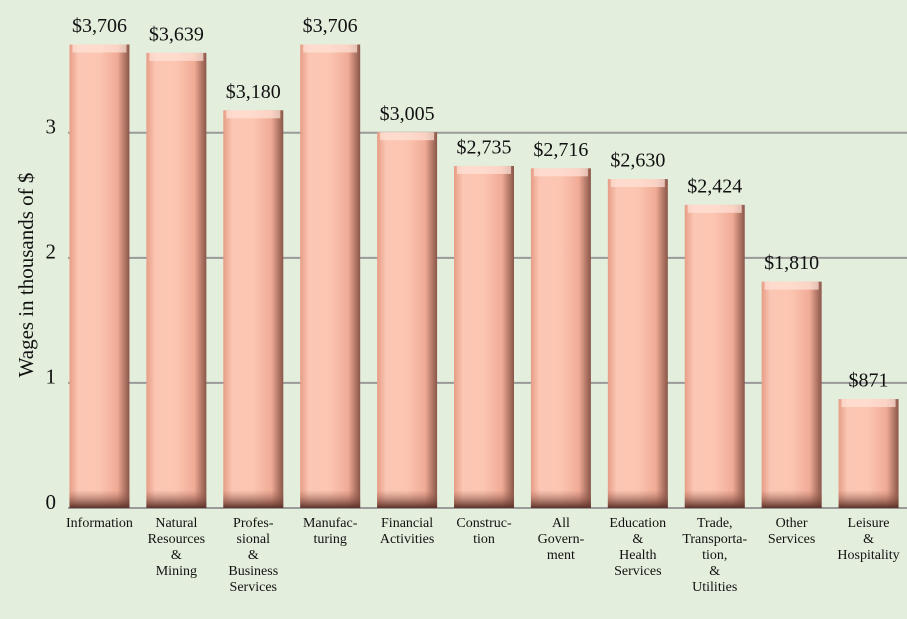 The width and height of the screenshot is (907, 619). Describe the element at coordinates (869, 381) in the screenshot. I see `value-label: $871` at that location.